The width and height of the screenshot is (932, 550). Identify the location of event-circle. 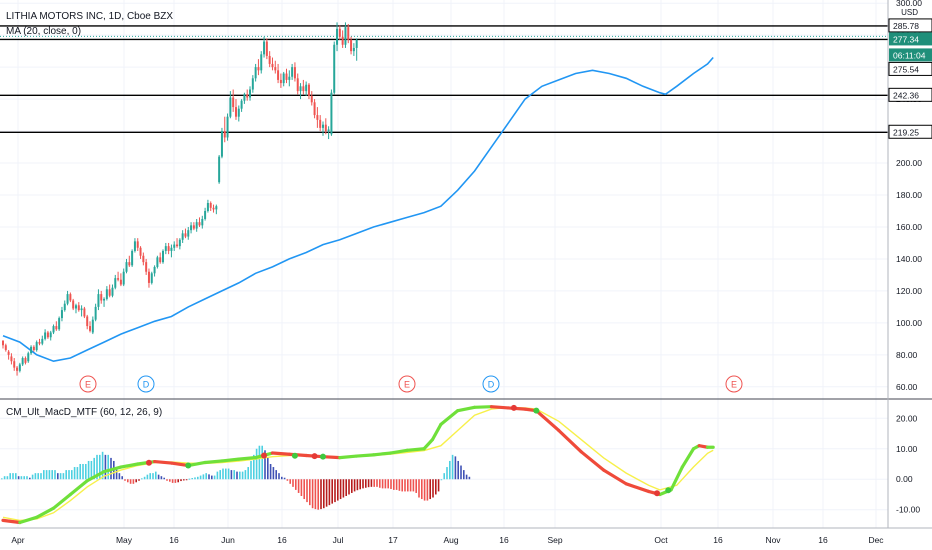
(146, 384).